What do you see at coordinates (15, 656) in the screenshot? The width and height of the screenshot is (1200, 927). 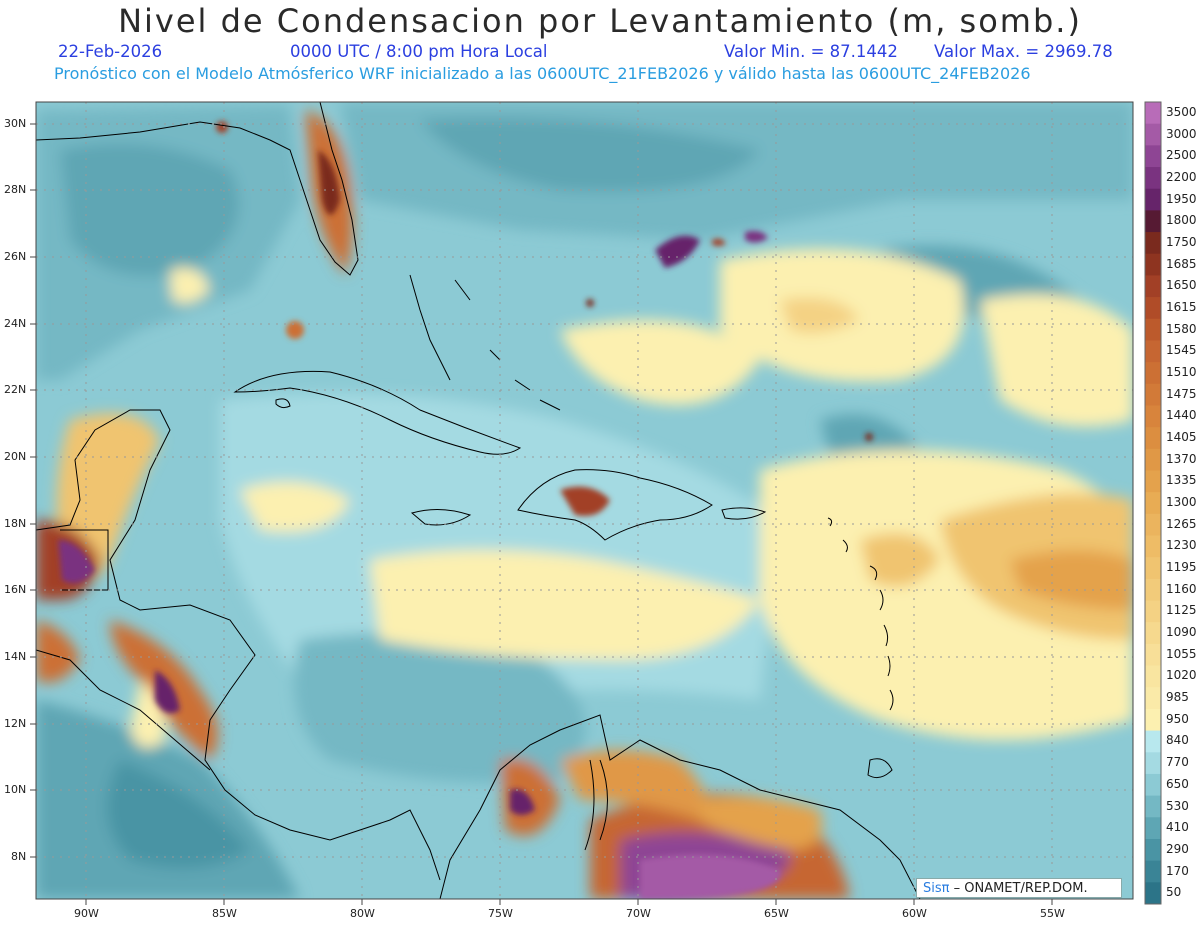 I see `lat-label-14n: 14N` at bounding box center [15, 656].